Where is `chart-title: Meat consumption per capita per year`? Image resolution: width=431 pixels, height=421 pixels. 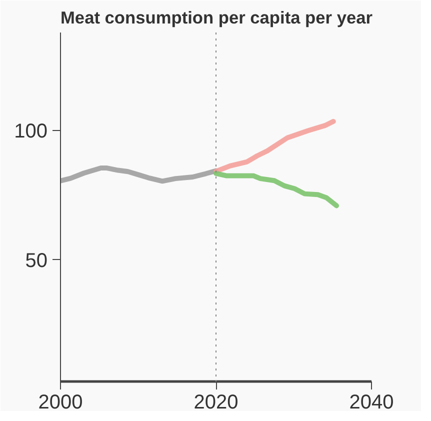 chart-title: Meat consumption per capita per year is located at coordinates (216, 18).